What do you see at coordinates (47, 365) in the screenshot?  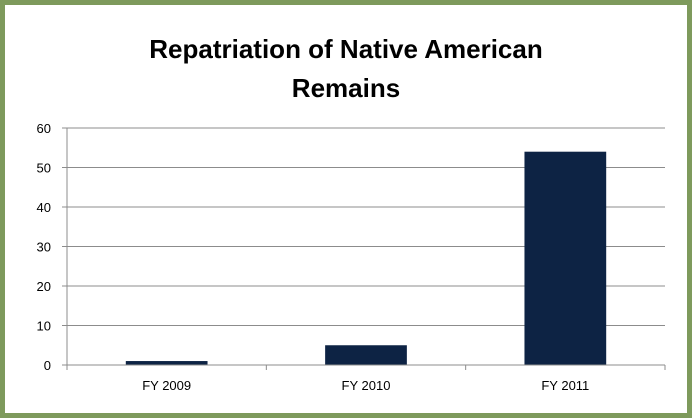 I see `y-tick-label: 0` at bounding box center [47, 365].